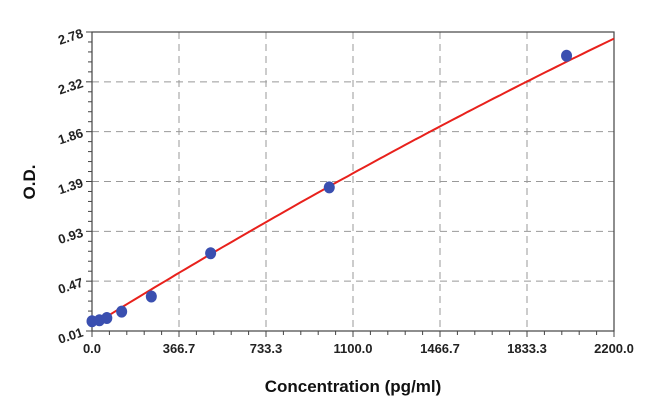  I want to click on y-tick-label: 0.93, so click(70, 236).